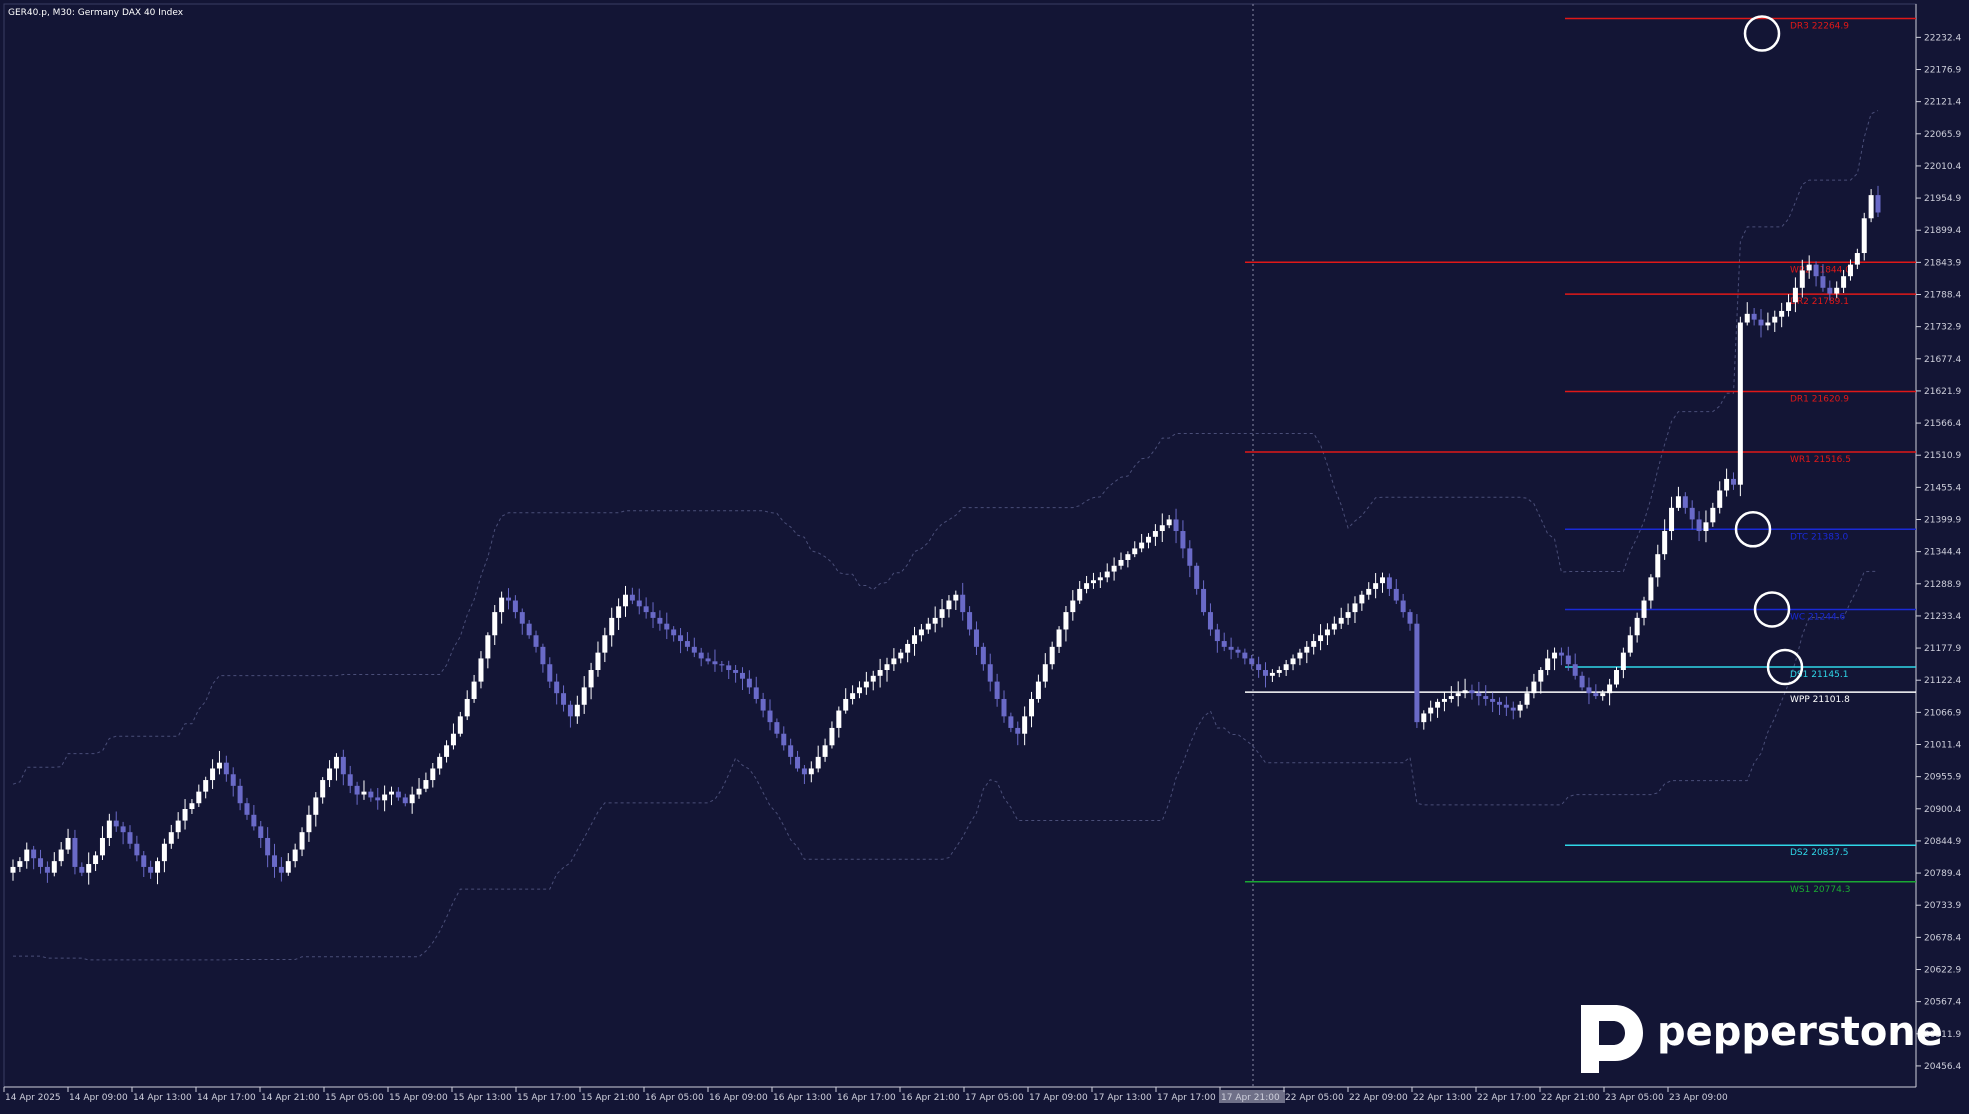 The height and width of the screenshot is (1114, 1969). What do you see at coordinates (1698, 1098) in the screenshot?
I see `x-tick-label: 23 Apr 09:00` at bounding box center [1698, 1098].